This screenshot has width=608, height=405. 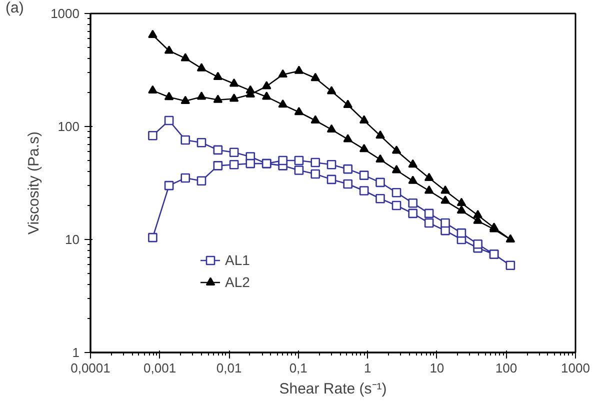 I want to click on x-tick-label: 1000, so click(x=575, y=368).